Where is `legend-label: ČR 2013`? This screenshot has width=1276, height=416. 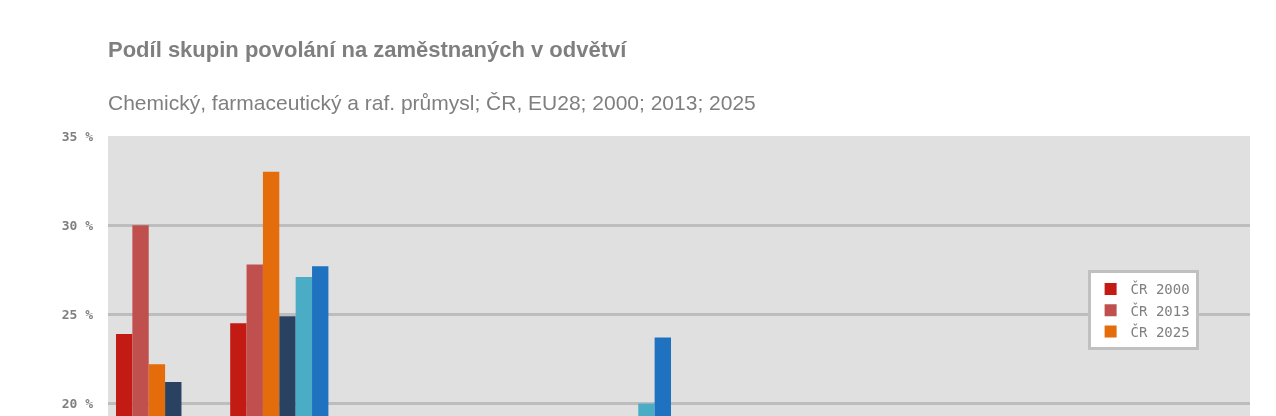
legend-label: ČR 2013 is located at coordinates (1160, 310).